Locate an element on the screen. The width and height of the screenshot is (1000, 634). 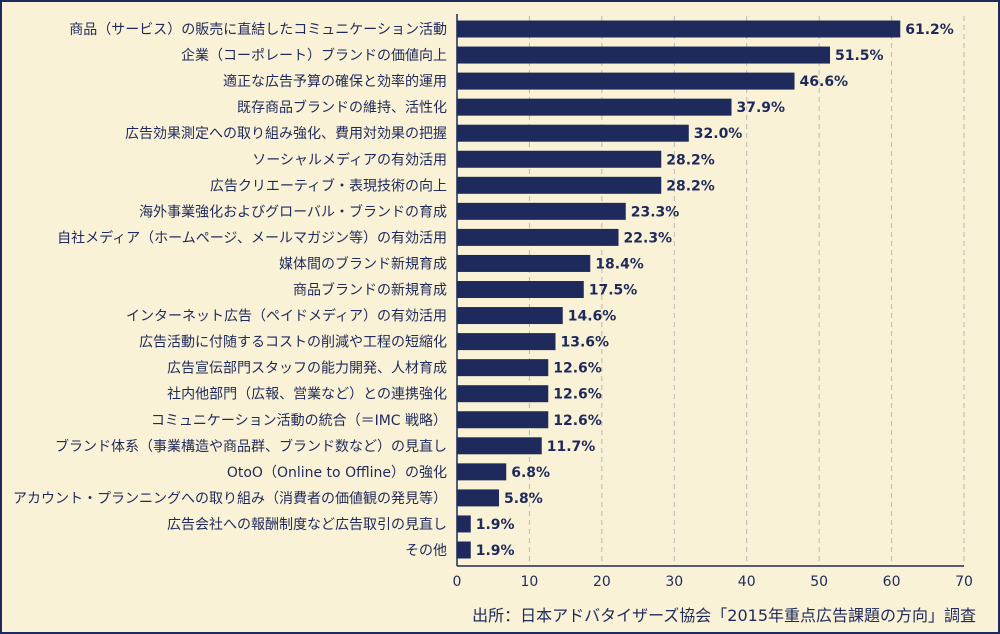
x-tick-label-10: 10 is located at coordinates (530, 582).